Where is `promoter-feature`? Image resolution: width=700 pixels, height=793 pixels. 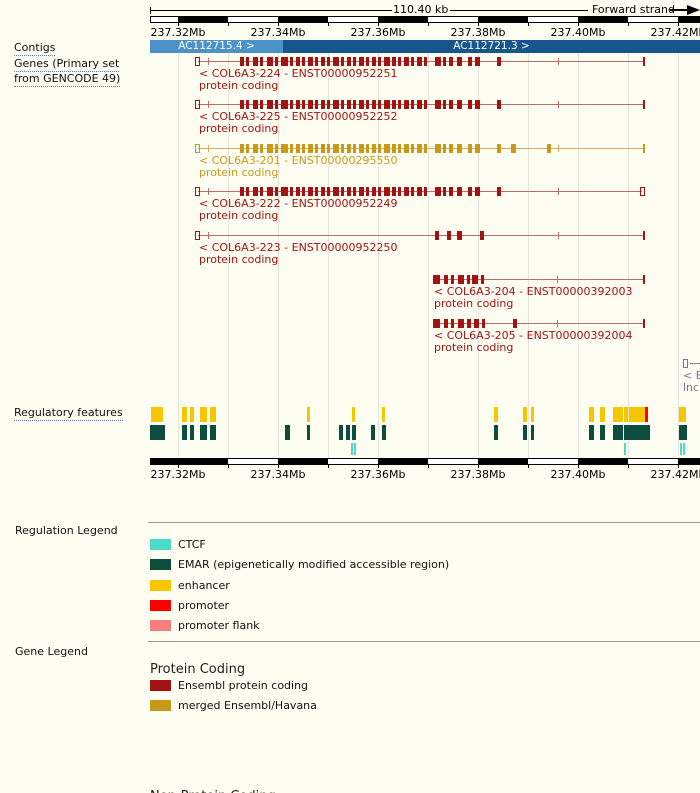 promoter-feature is located at coordinates (646, 414).